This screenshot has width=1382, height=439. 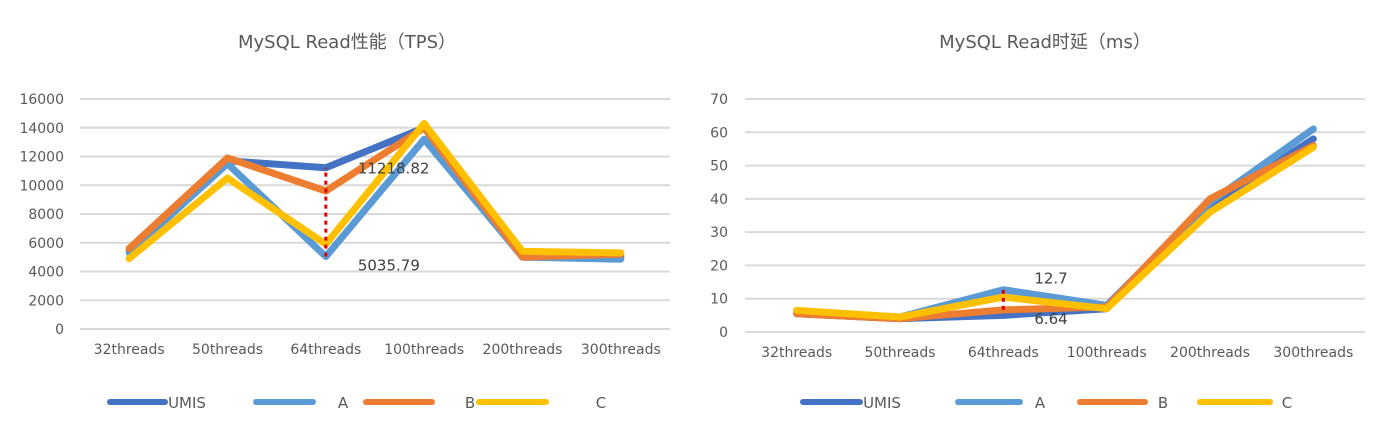 What do you see at coordinates (41, 186) in the screenshot?
I see `y-tick-label: 10000` at bounding box center [41, 186].